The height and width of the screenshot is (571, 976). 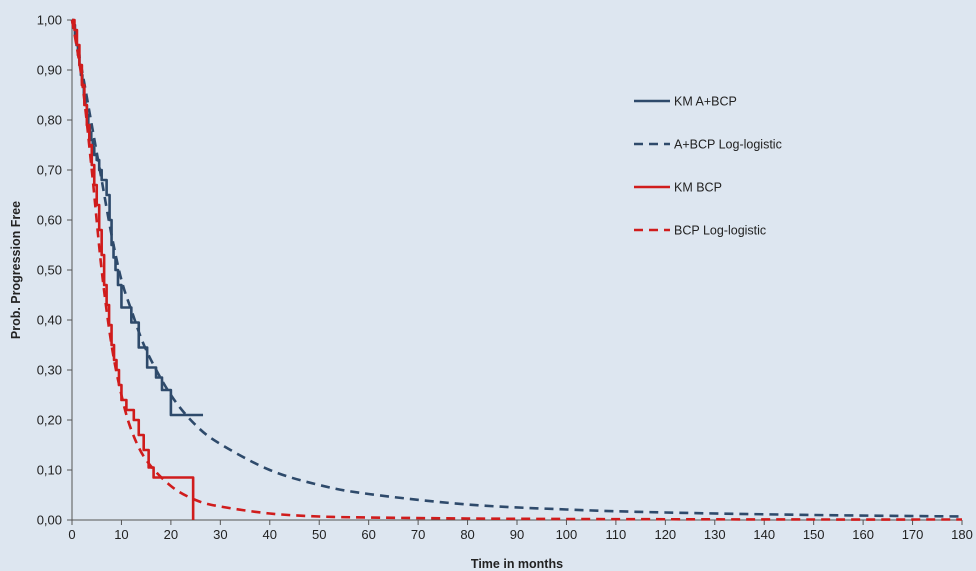 What do you see at coordinates (49, 470) in the screenshot?
I see `y-tick-label: 0,10` at bounding box center [49, 470].